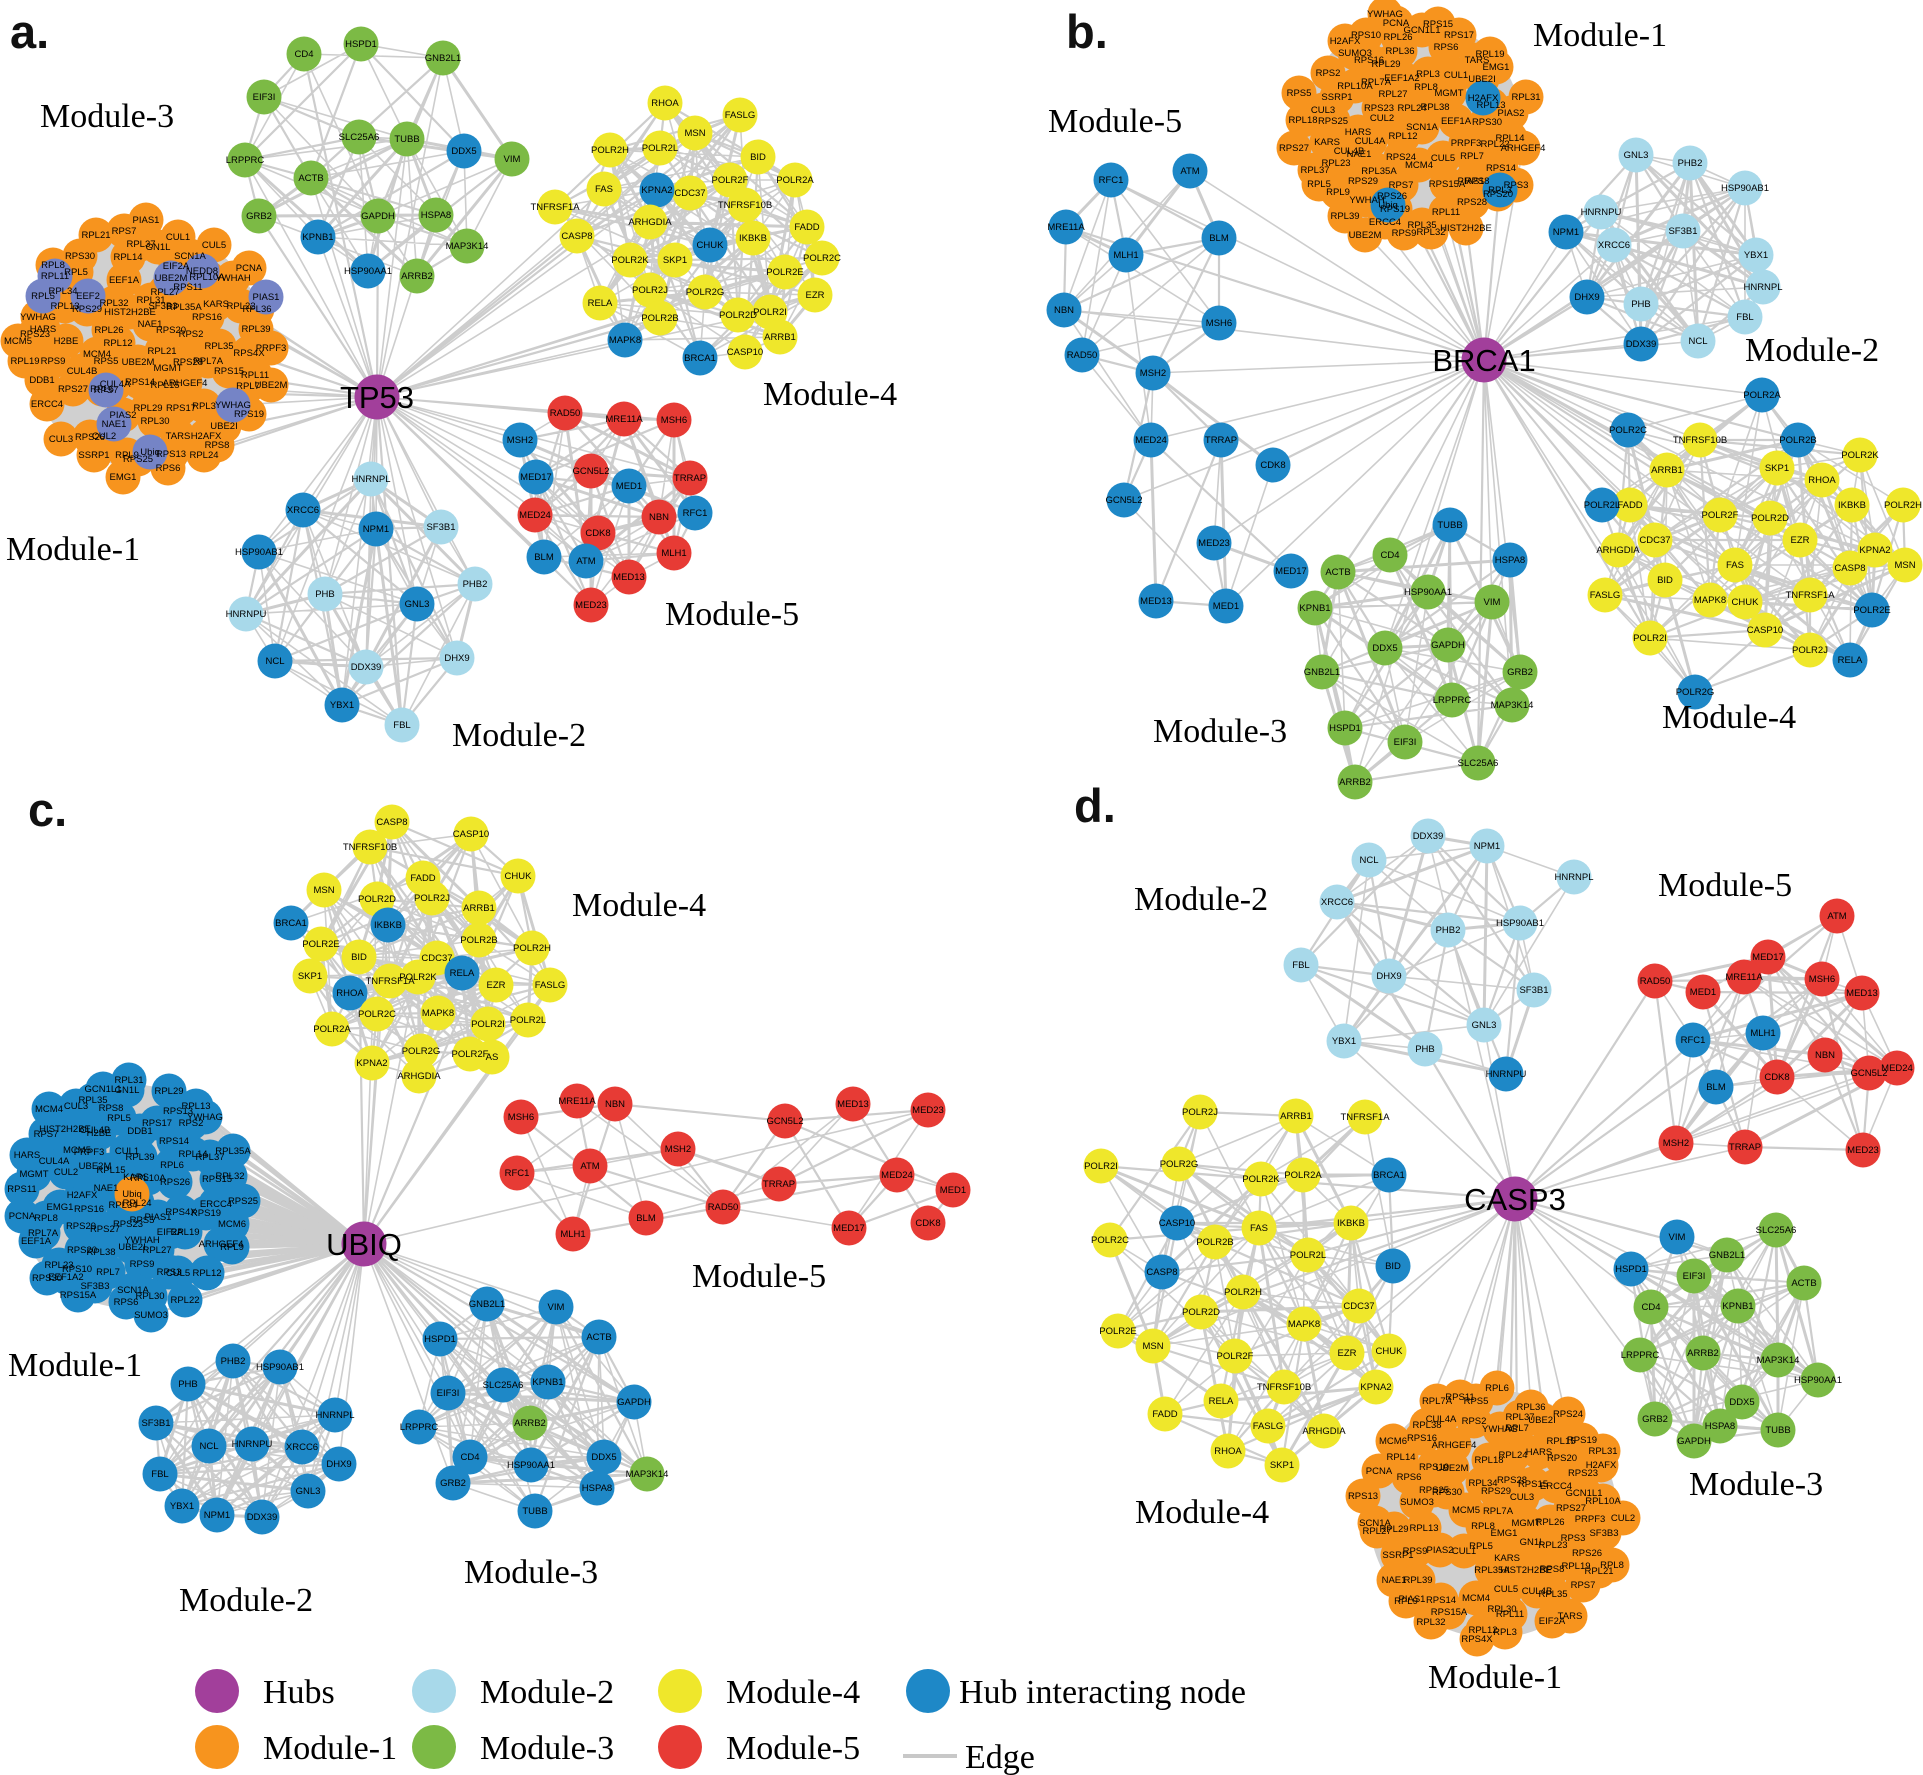 The width and height of the screenshot is (1923, 1775). What do you see at coordinates (138, 459) in the screenshot?
I see `svg-text: RPS25` at bounding box center [138, 459].